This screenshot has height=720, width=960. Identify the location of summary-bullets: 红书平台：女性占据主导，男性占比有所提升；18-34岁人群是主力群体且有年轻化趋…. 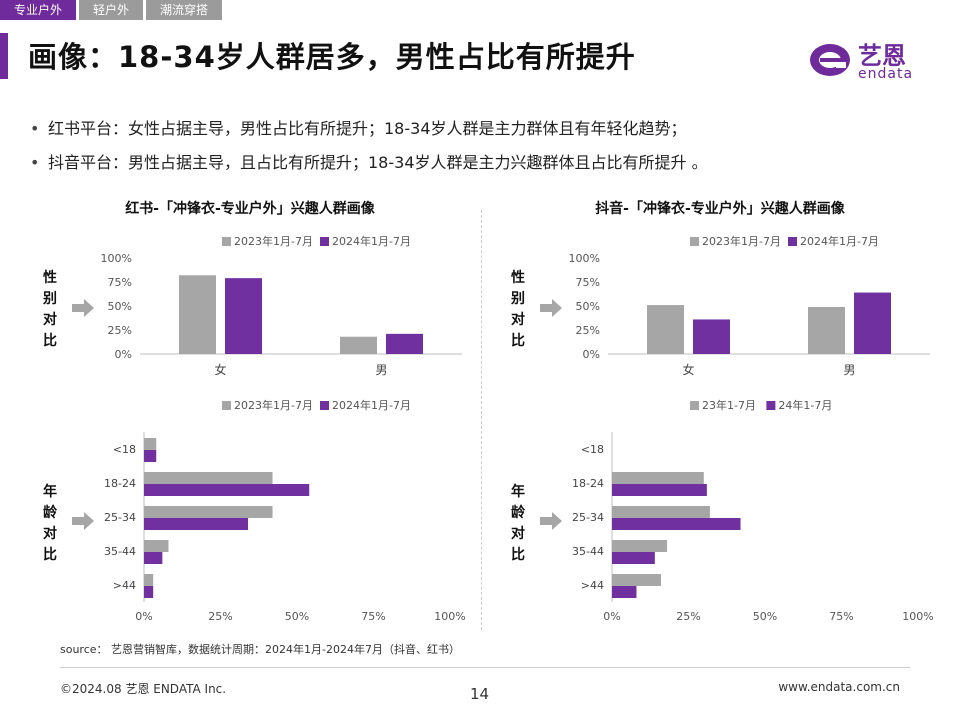
(480, 148).